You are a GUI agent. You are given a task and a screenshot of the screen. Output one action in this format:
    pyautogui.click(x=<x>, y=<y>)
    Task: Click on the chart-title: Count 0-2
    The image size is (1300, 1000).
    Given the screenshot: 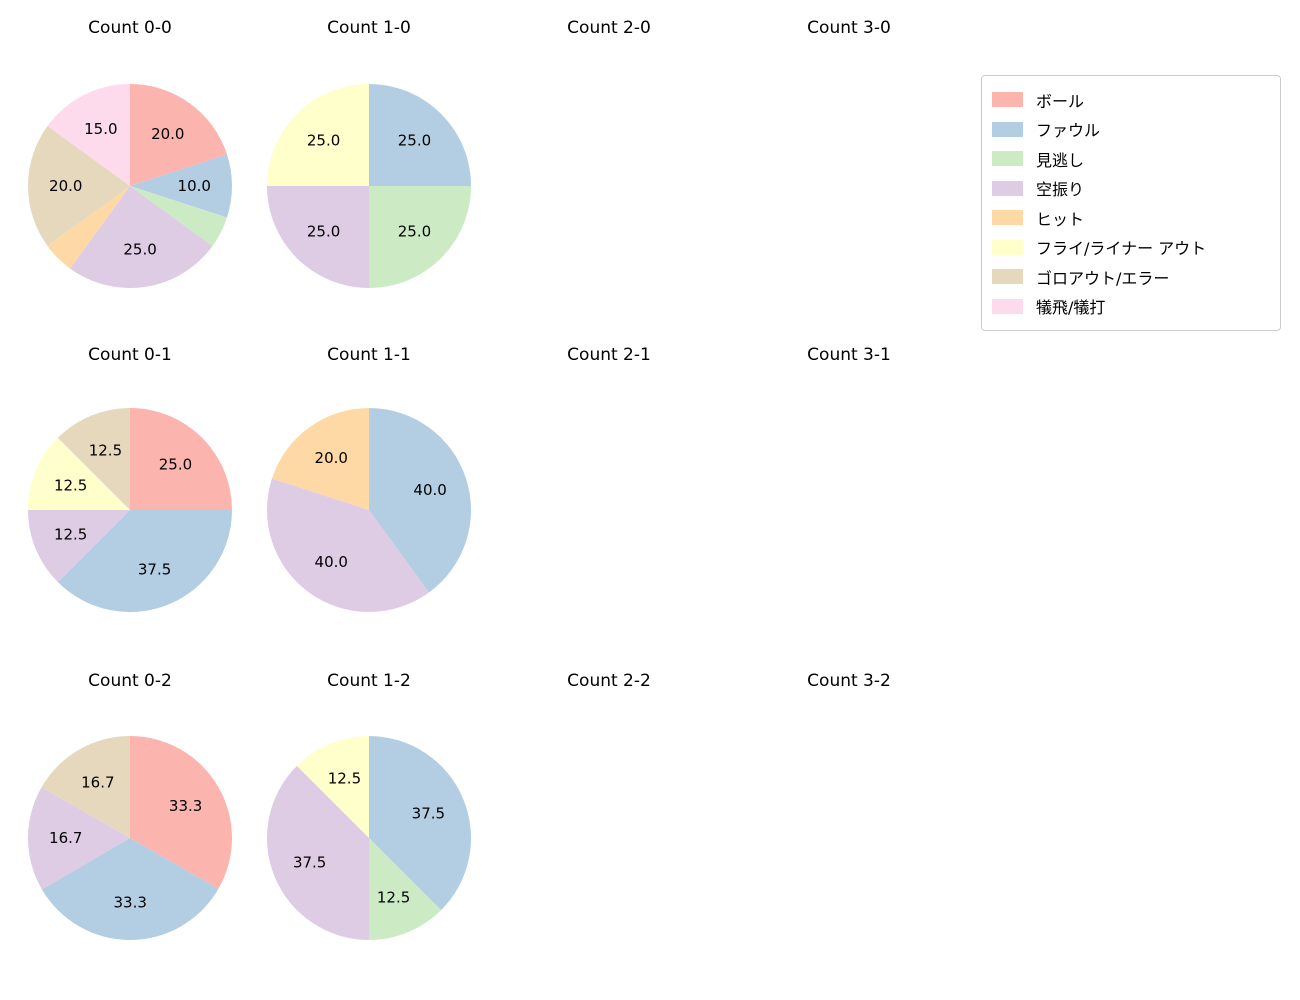 What is the action you would take?
    pyautogui.click(x=130, y=681)
    